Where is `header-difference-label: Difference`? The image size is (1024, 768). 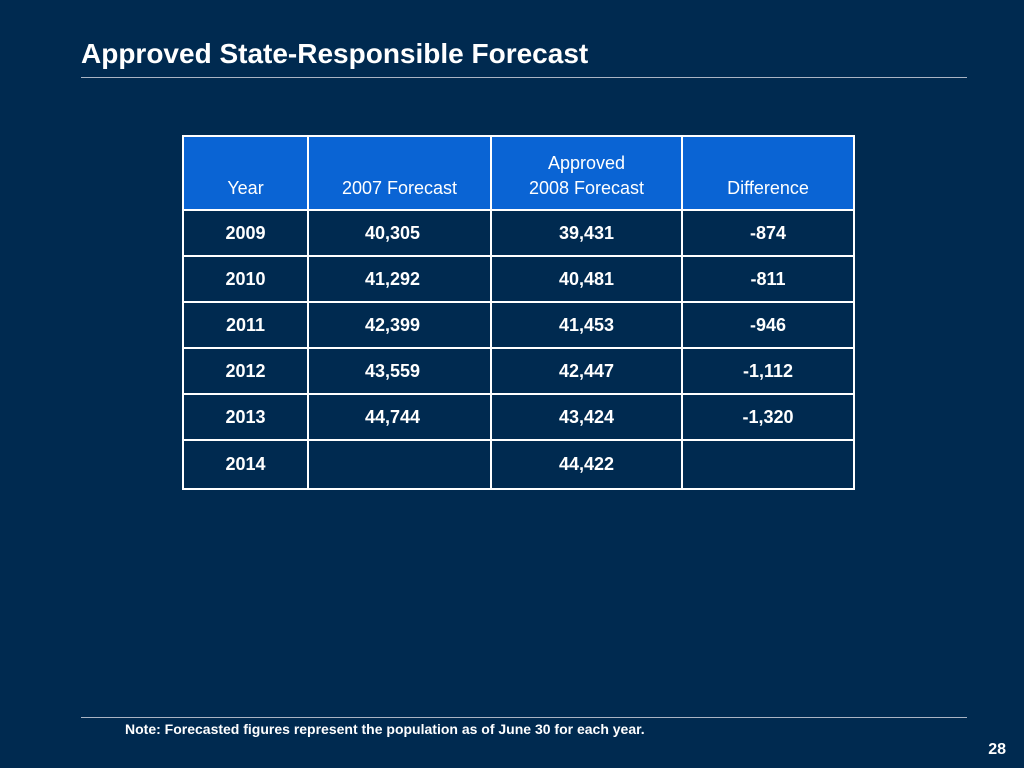 header-difference-label: Difference is located at coordinates (768, 188).